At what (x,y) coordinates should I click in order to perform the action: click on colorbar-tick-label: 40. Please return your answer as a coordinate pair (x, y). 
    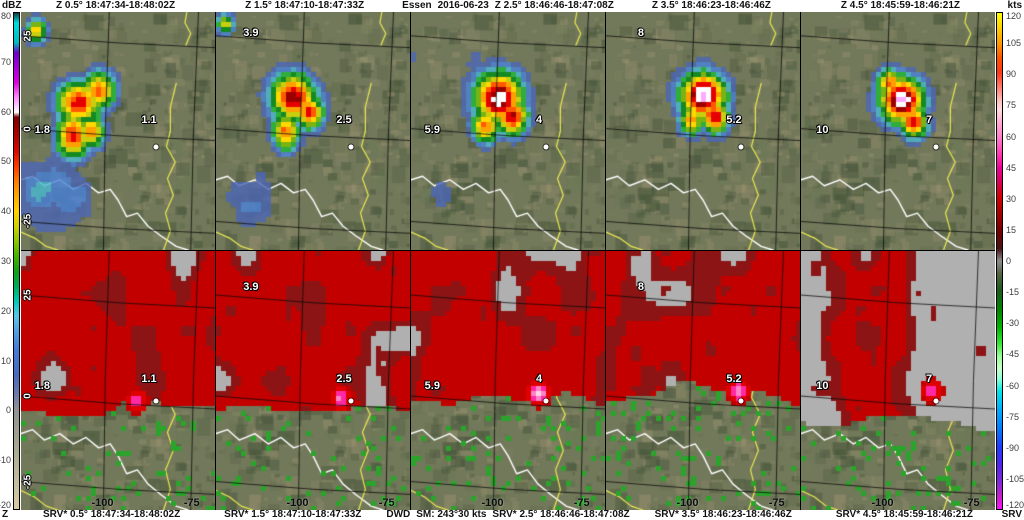
    Looking at the image, I should click on (5, 211).